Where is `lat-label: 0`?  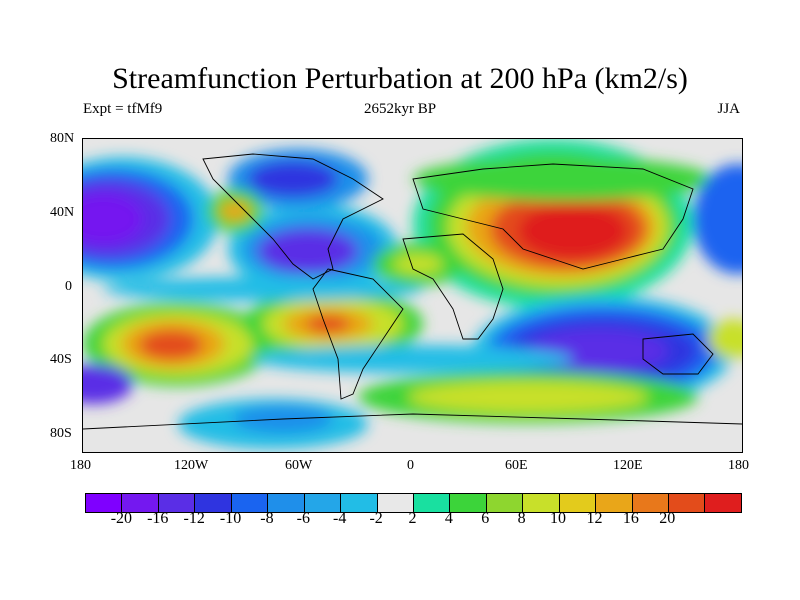
lat-label: 0 is located at coordinates (68, 286).